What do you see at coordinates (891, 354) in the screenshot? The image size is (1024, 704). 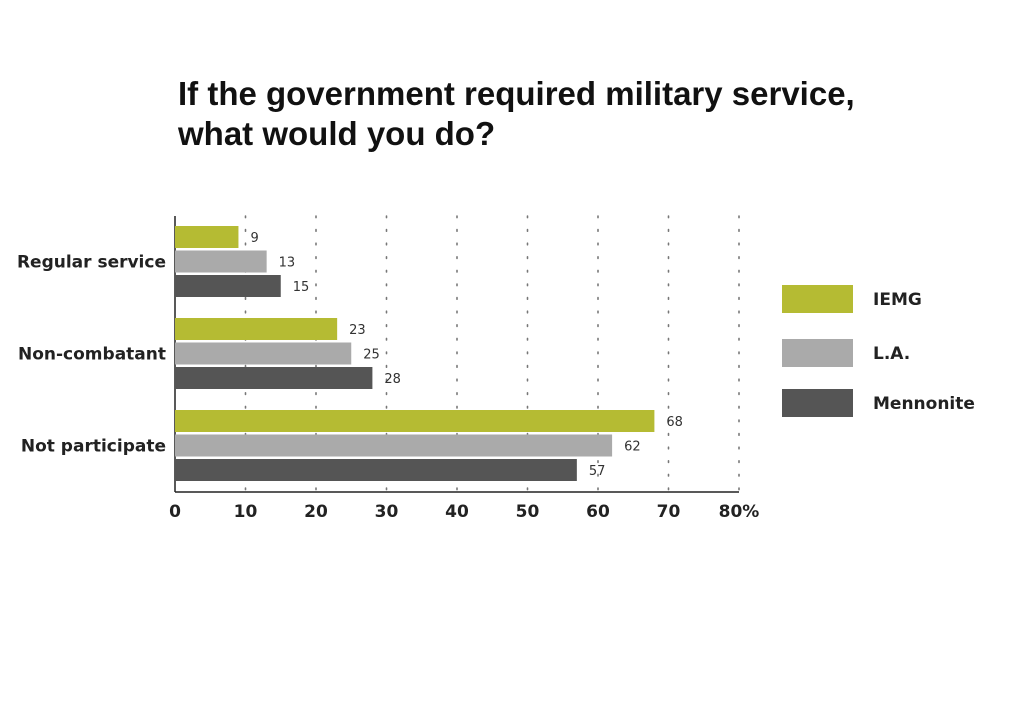 I see `legend-label: L.A.` at bounding box center [891, 354].